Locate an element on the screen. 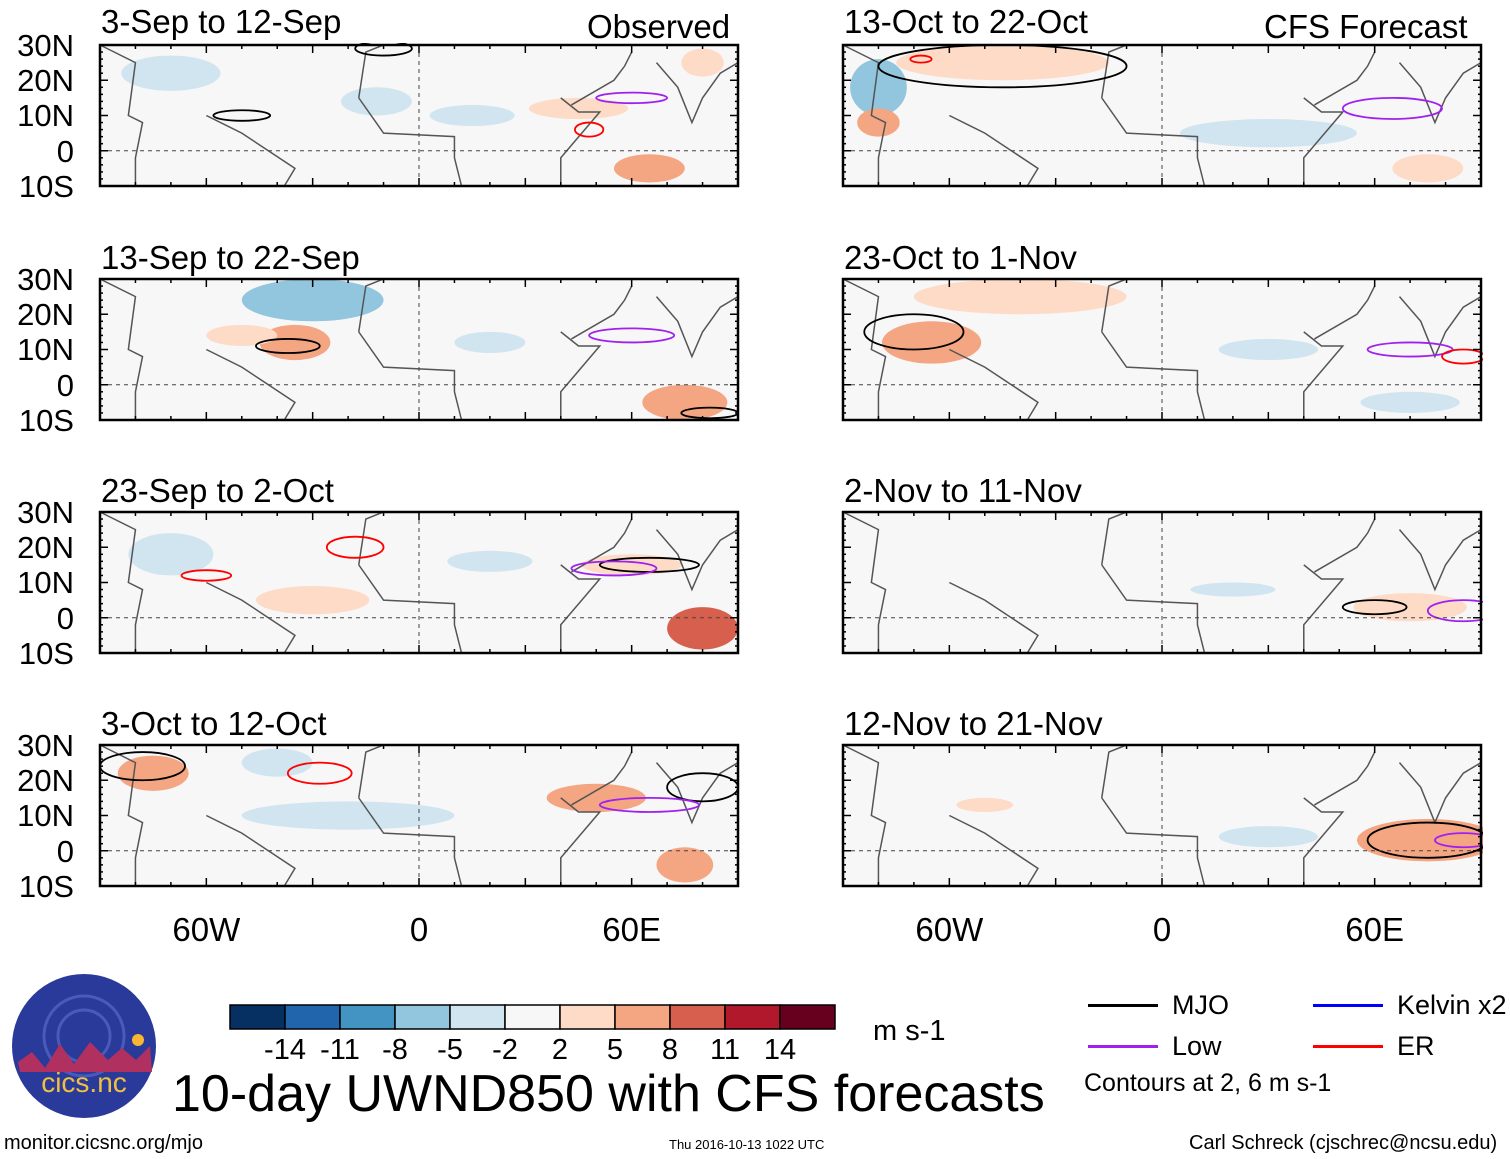 This screenshot has width=1510, height=1159. panel-title: 13-Sep to 22-Sep is located at coordinates (230, 257).